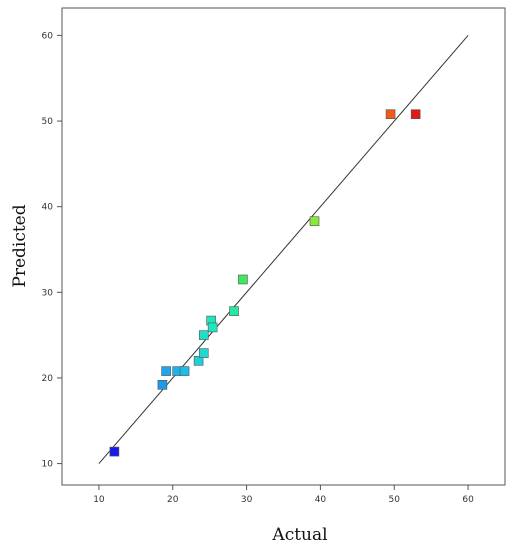  What do you see at coordinates (299, 535) in the screenshot?
I see `x-axis-title: Actual` at bounding box center [299, 535].